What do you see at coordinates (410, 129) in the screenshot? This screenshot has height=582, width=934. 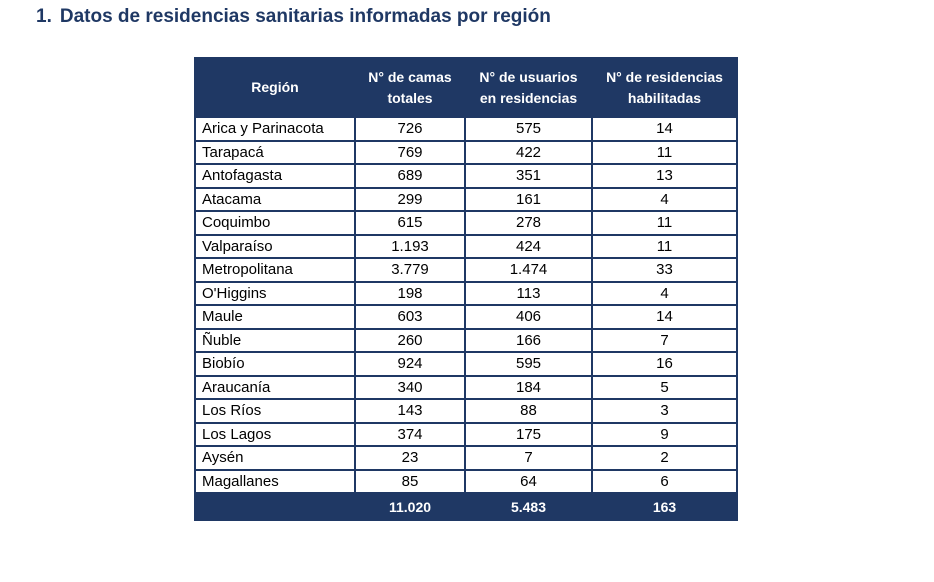 I see `camas-cell: 726` at bounding box center [410, 129].